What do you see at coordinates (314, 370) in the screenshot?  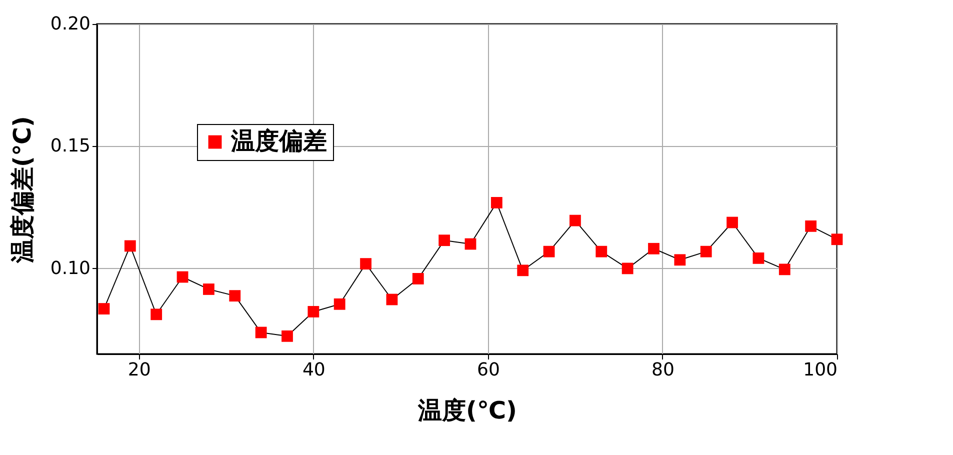 I see `x-tick-label: 40` at bounding box center [314, 370].